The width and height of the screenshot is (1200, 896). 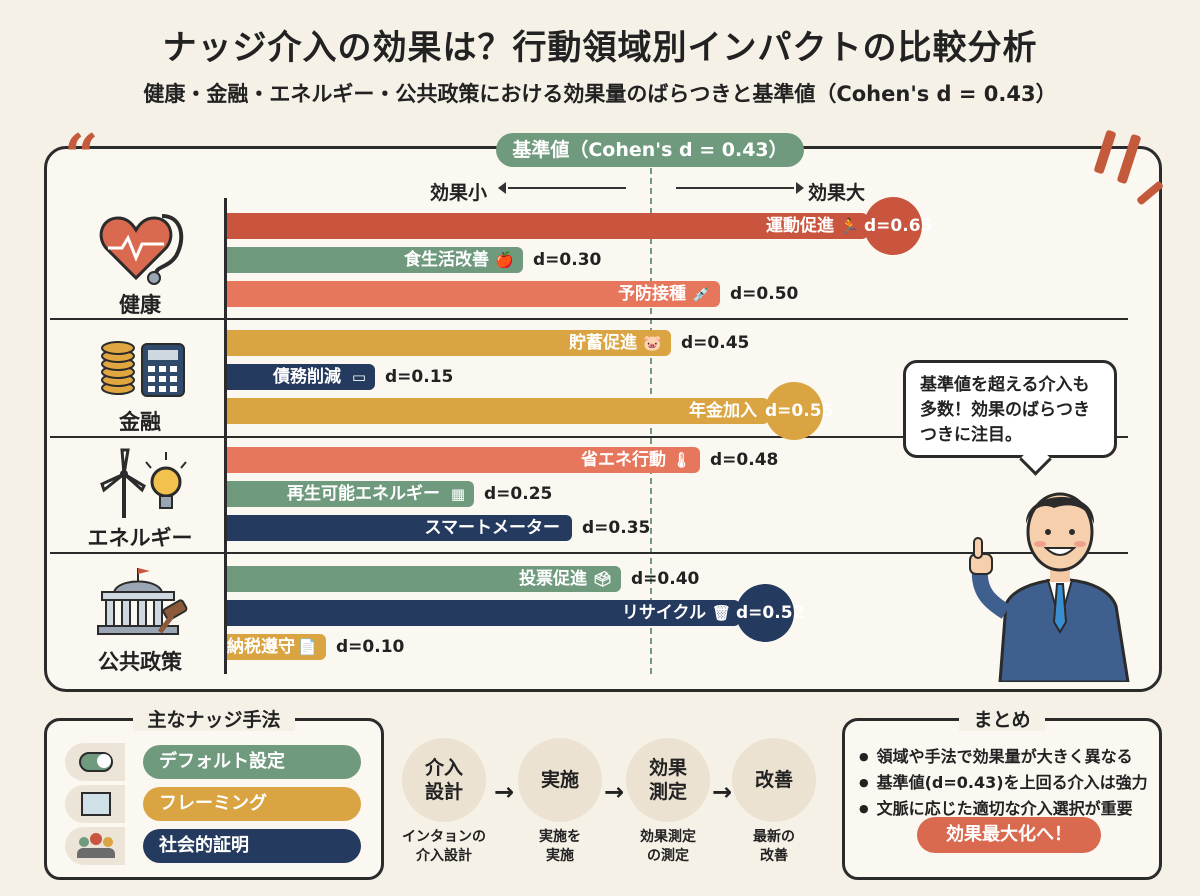 What do you see at coordinates (375, 260) in the screenshot?
I see `bar: 食生活改善 🍎` at bounding box center [375, 260].